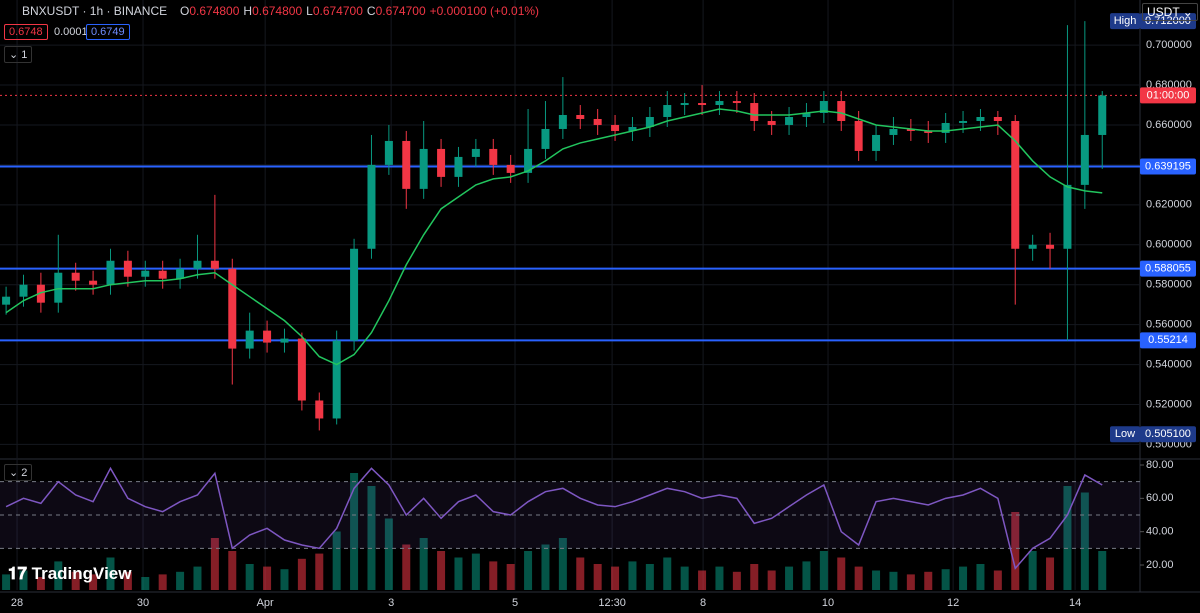 The image size is (1200, 613). I want to click on pane-toggle: ⌄ 1, so click(18, 54).